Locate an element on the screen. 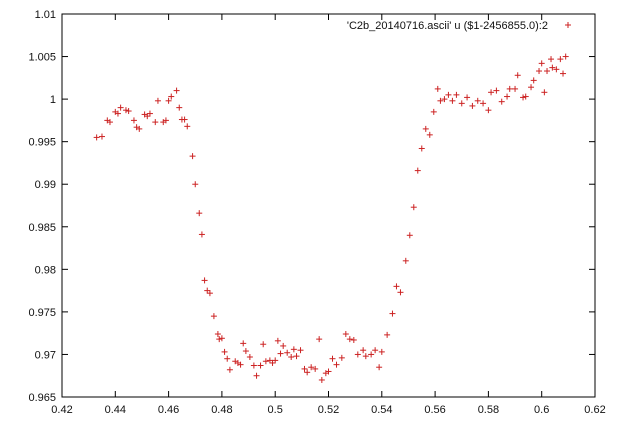 The width and height of the screenshot is (622, 440). x-tick-label: 0.44 is located at coordinates (115, 410).